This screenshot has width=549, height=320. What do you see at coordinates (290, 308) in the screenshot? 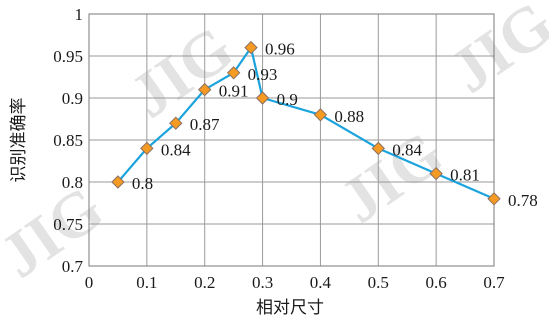
I see `x-axis-title: 相对尺寸` at bounding box center [290, 308].